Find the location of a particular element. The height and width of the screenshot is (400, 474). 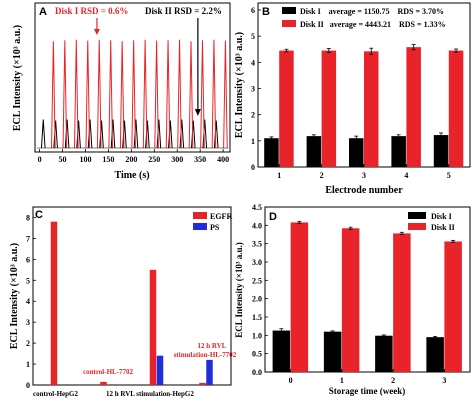

panel-c-ytick-label: 0 is located at coordinates (28, 385).